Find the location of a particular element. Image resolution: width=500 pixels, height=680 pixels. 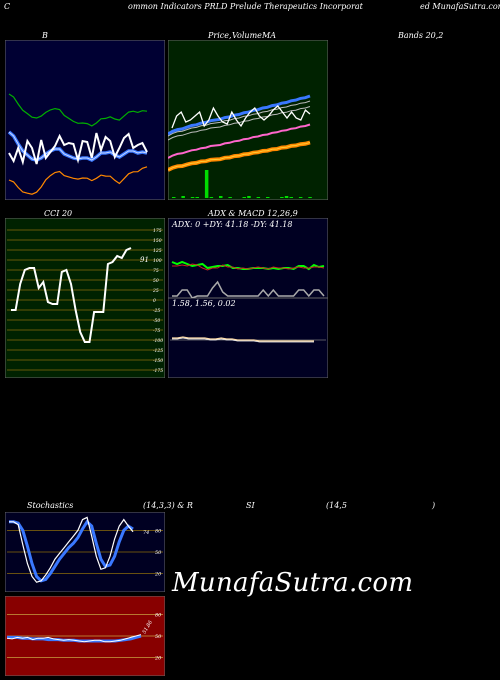

cci-tick-label: 175 is located at coordinates (157, 231).